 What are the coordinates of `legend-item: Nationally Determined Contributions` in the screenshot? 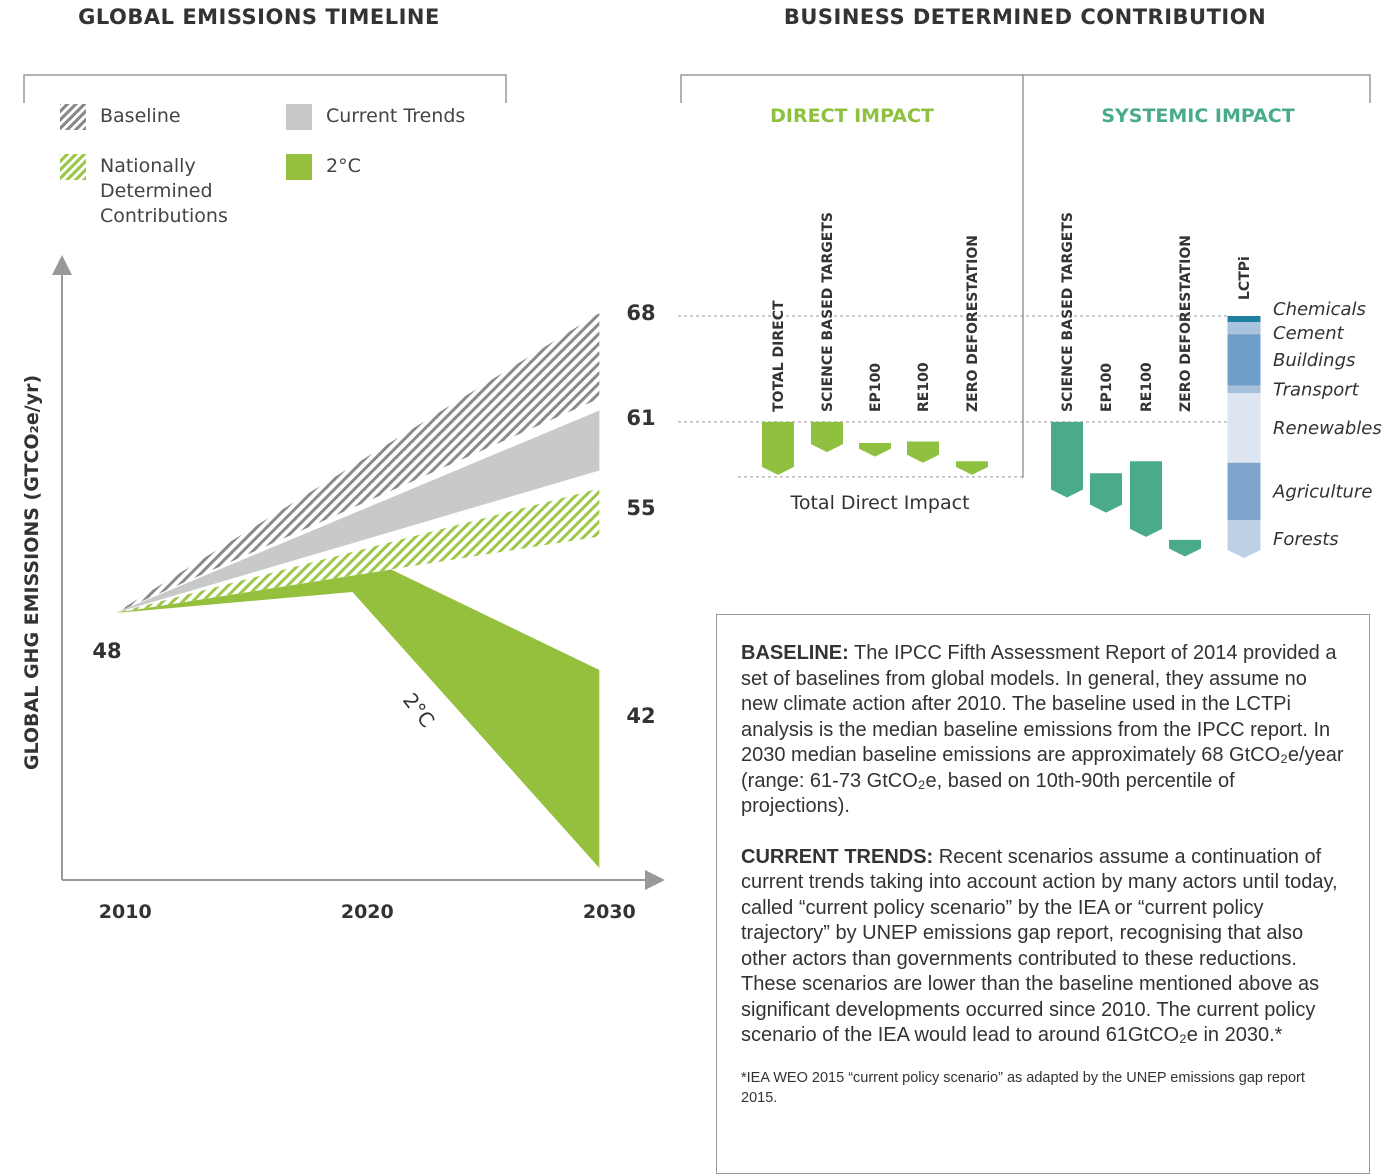 It's located at (145, 191).